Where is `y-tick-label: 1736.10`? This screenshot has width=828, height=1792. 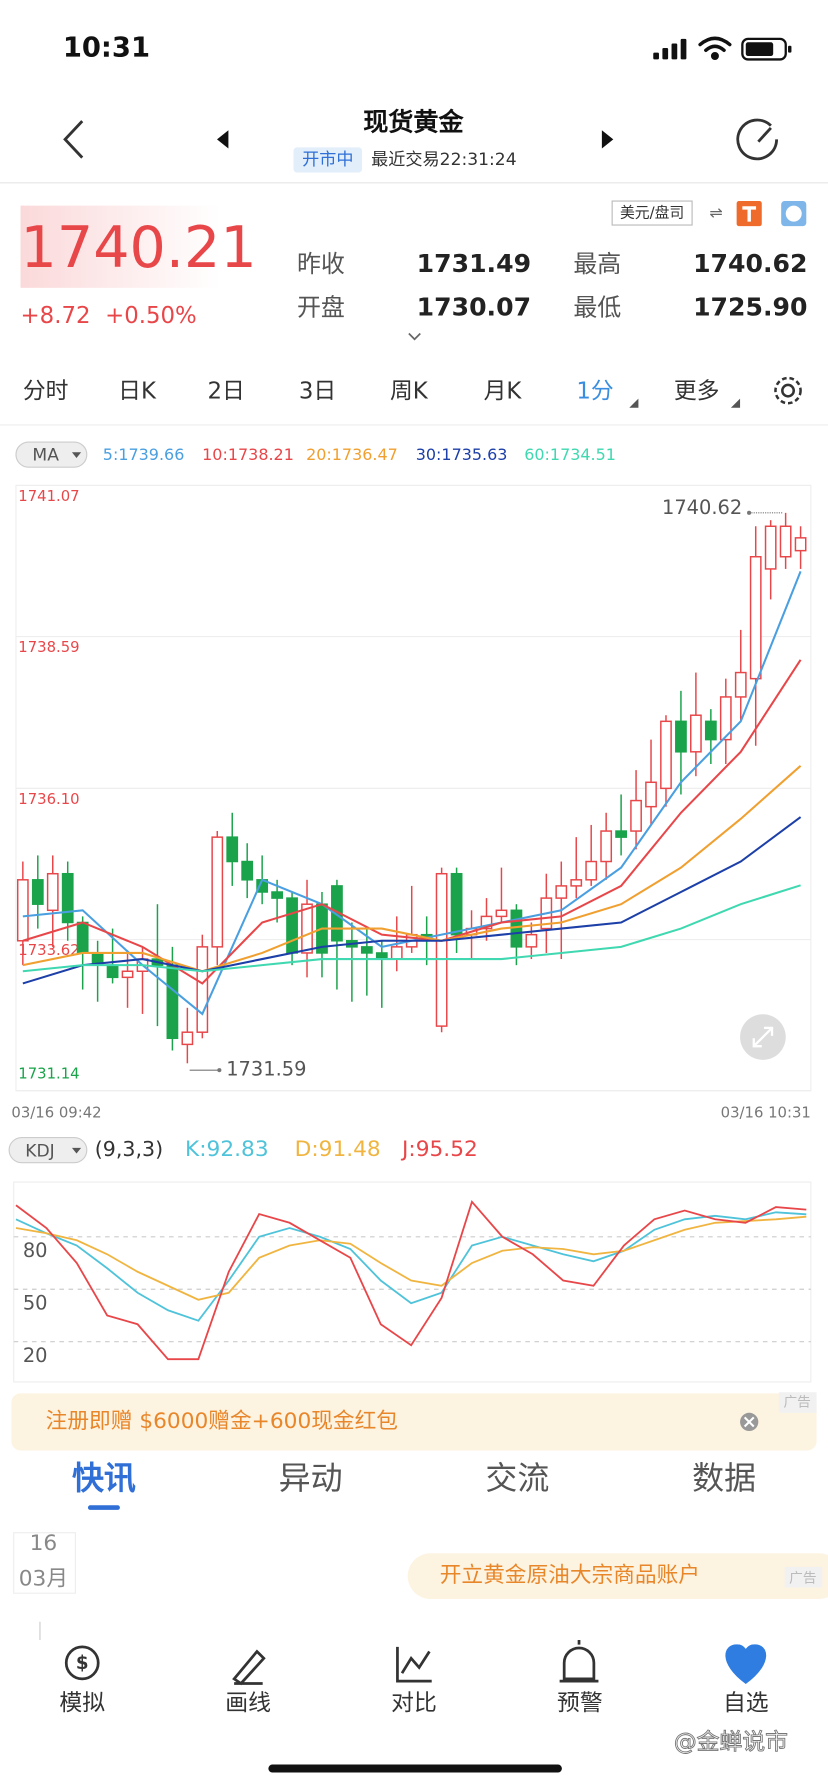 y-tick-label: 1736.10 is located at coordinates (48, 799).